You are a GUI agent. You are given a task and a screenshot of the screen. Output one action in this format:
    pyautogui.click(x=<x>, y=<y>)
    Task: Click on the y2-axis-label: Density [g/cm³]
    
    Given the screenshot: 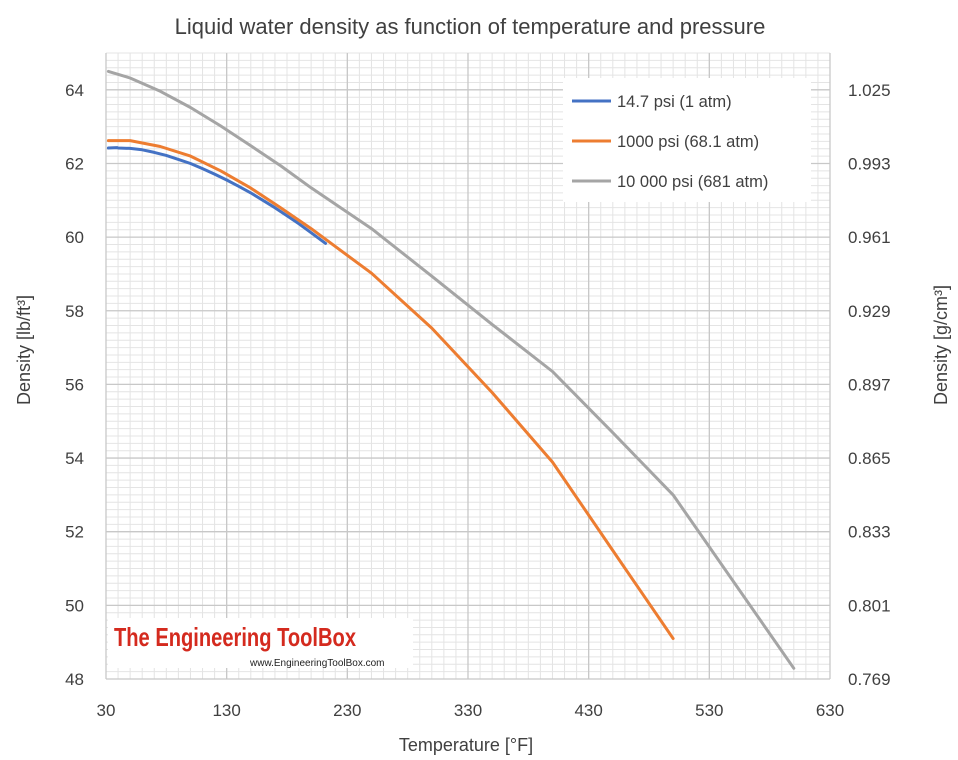 What is the action you would take?
    pyautogui.click(x=941, y=345)
    